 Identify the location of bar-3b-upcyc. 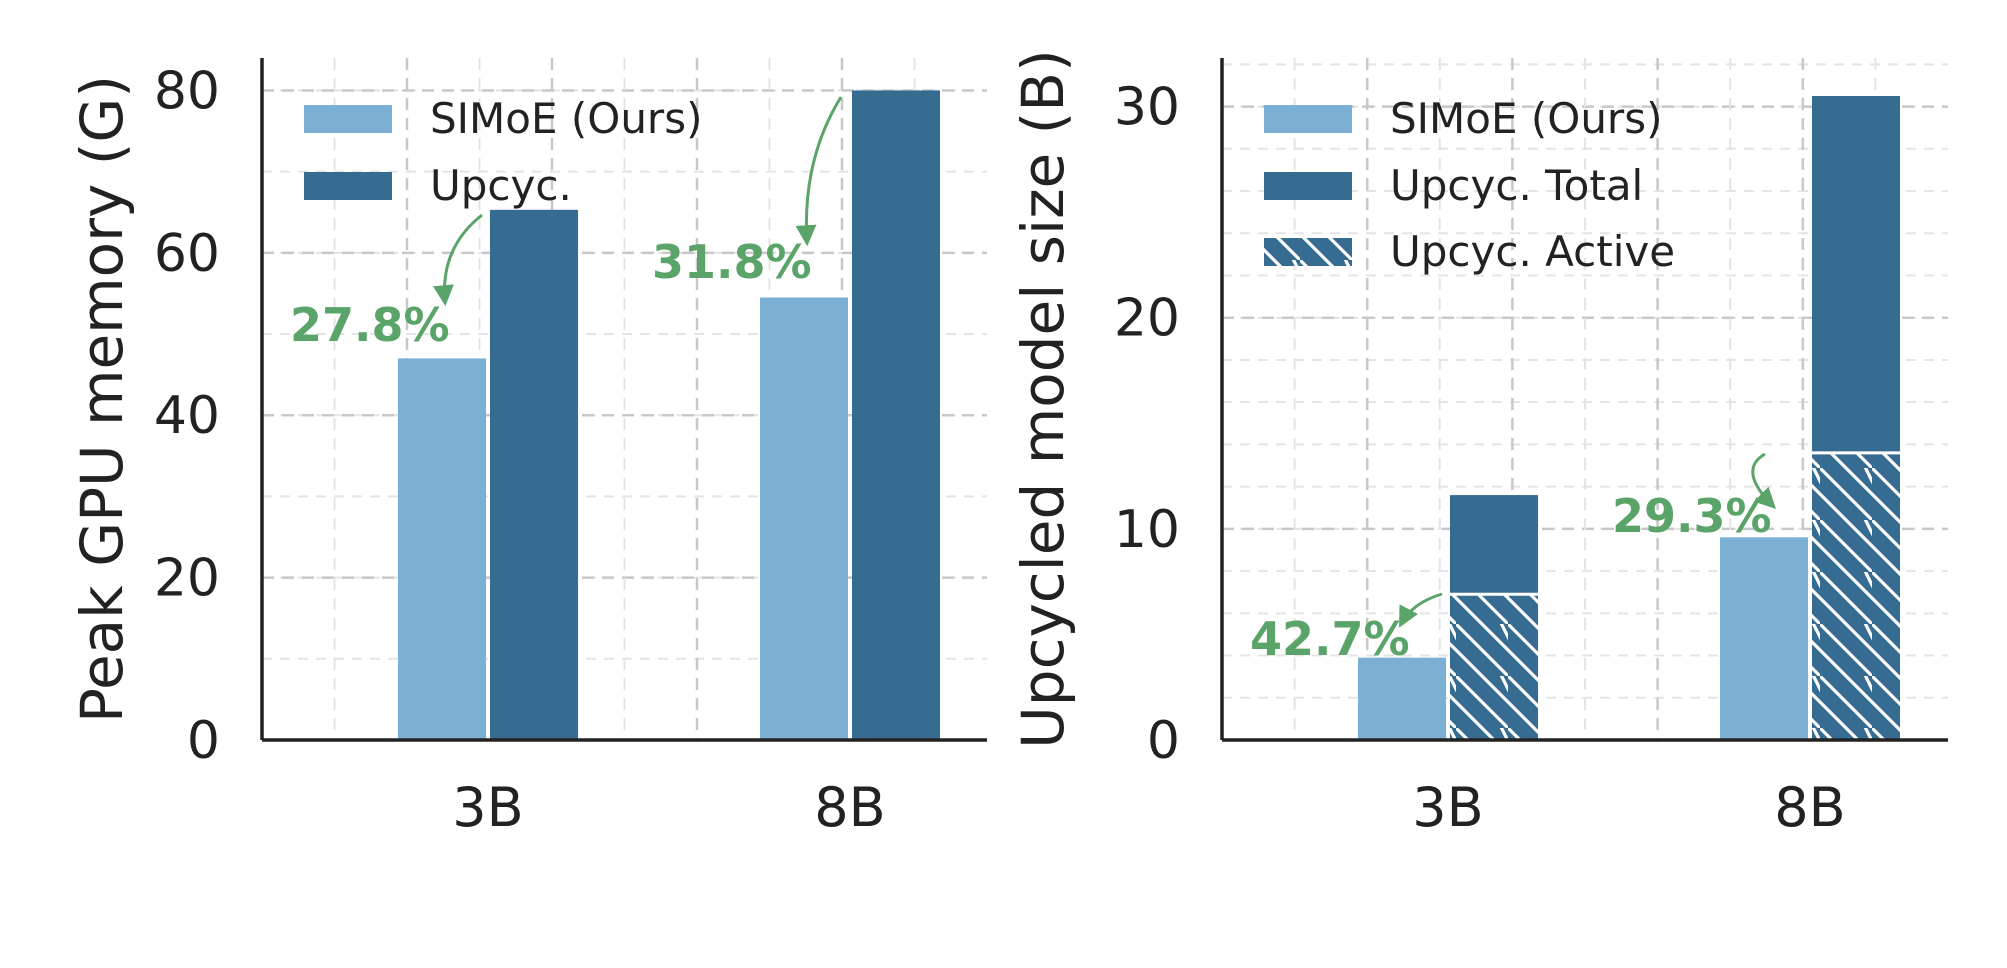
(534, 475).